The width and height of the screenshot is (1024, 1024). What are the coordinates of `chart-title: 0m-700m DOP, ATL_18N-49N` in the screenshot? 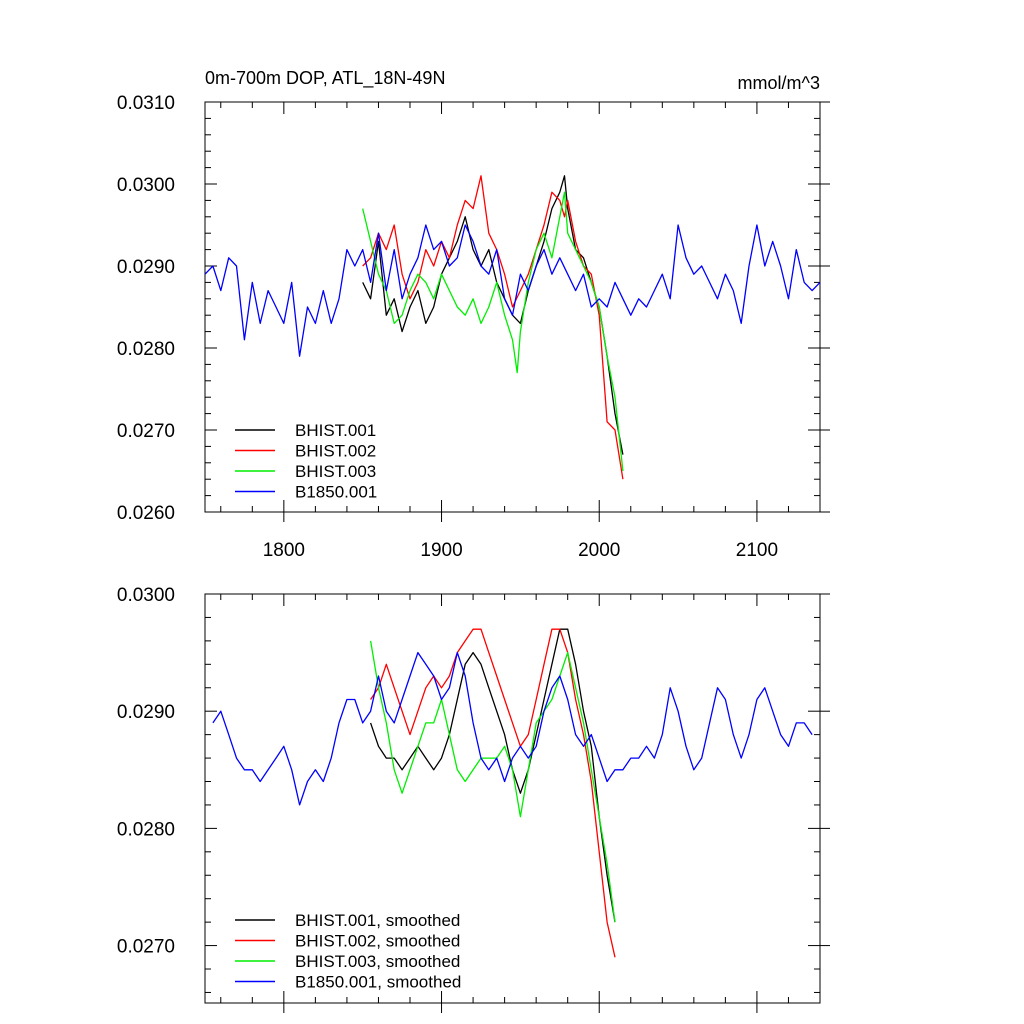 It's located at (325, 78).